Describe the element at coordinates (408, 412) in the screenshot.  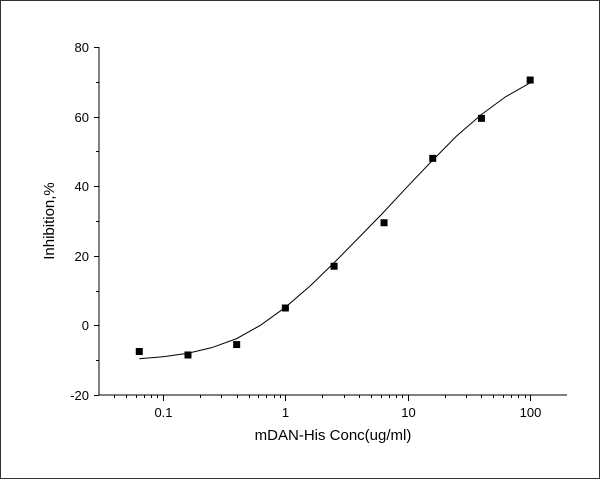
I see `x-tick-label: 10` at that location.